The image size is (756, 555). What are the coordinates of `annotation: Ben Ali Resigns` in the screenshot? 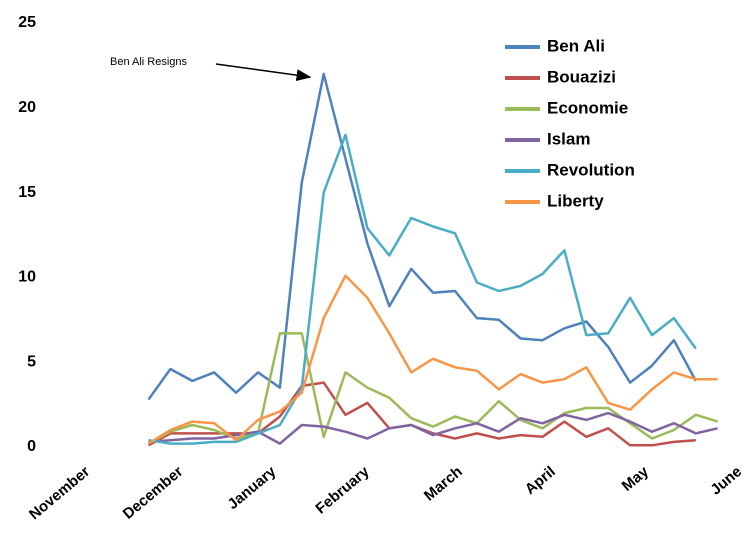 It's located at (149, 62).